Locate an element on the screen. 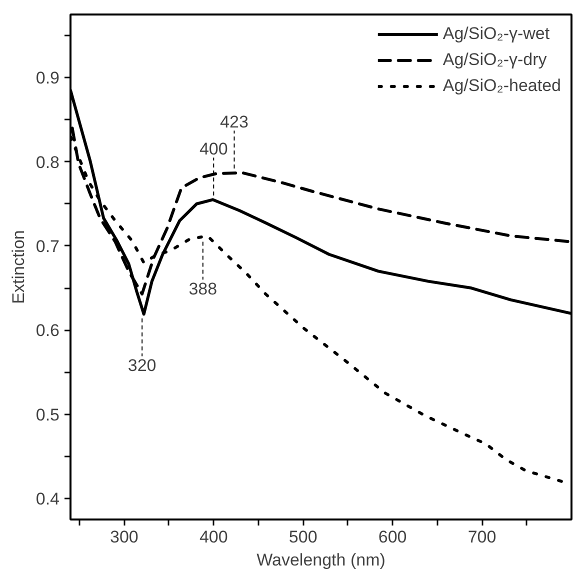 This screenshot has height=579, width=573. x-tick-label: 600 is located at coordinates (392, 537).